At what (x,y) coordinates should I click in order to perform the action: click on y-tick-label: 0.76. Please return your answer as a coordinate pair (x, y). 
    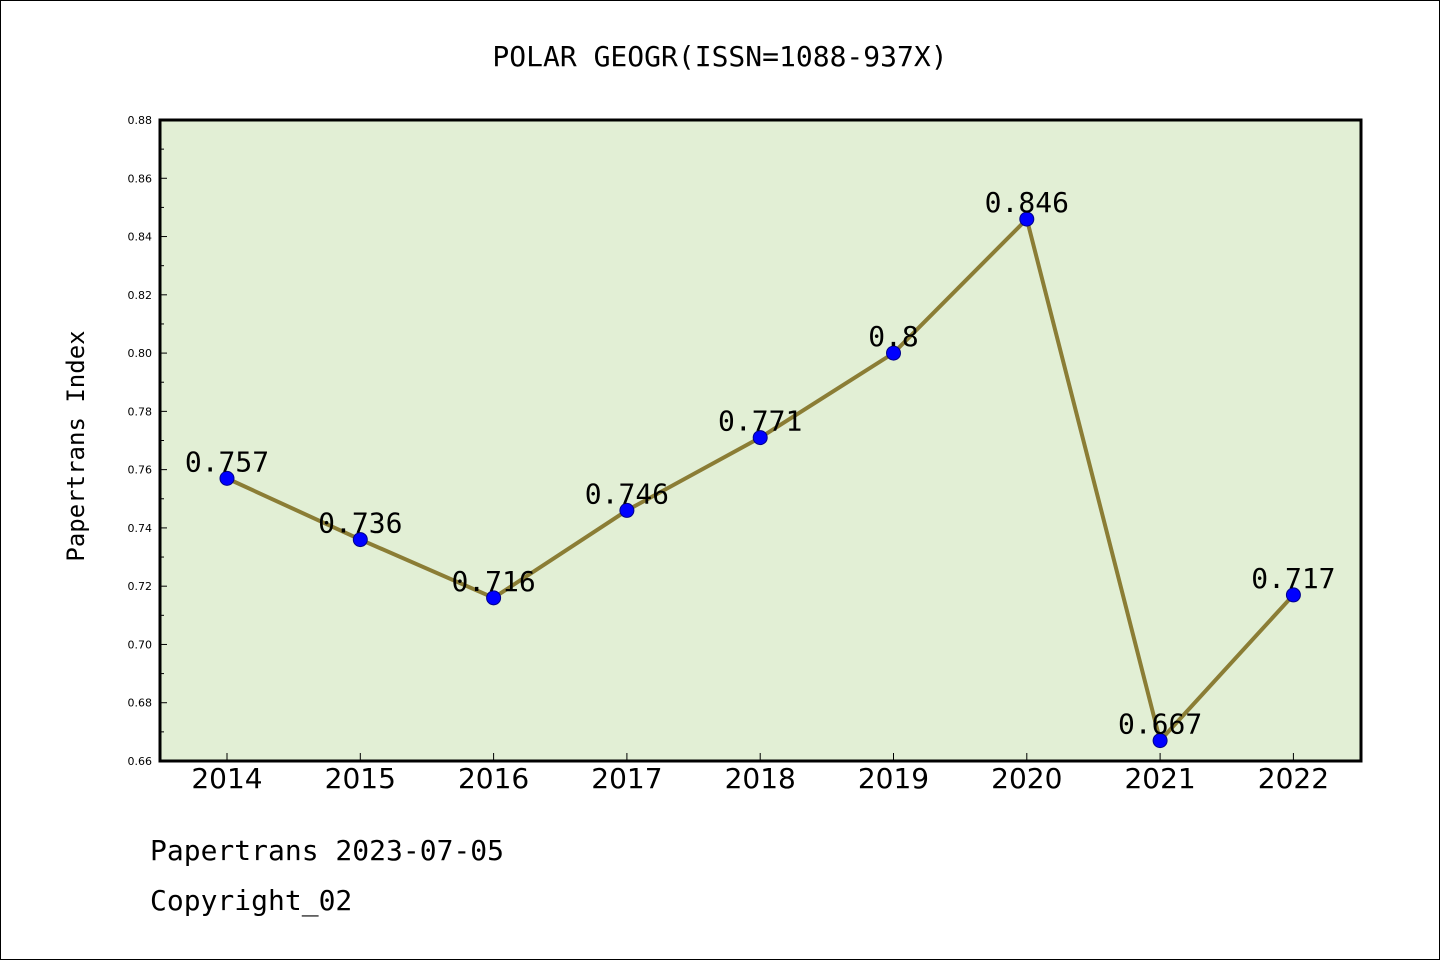
    Looking at the image, I should click on (140, 470).